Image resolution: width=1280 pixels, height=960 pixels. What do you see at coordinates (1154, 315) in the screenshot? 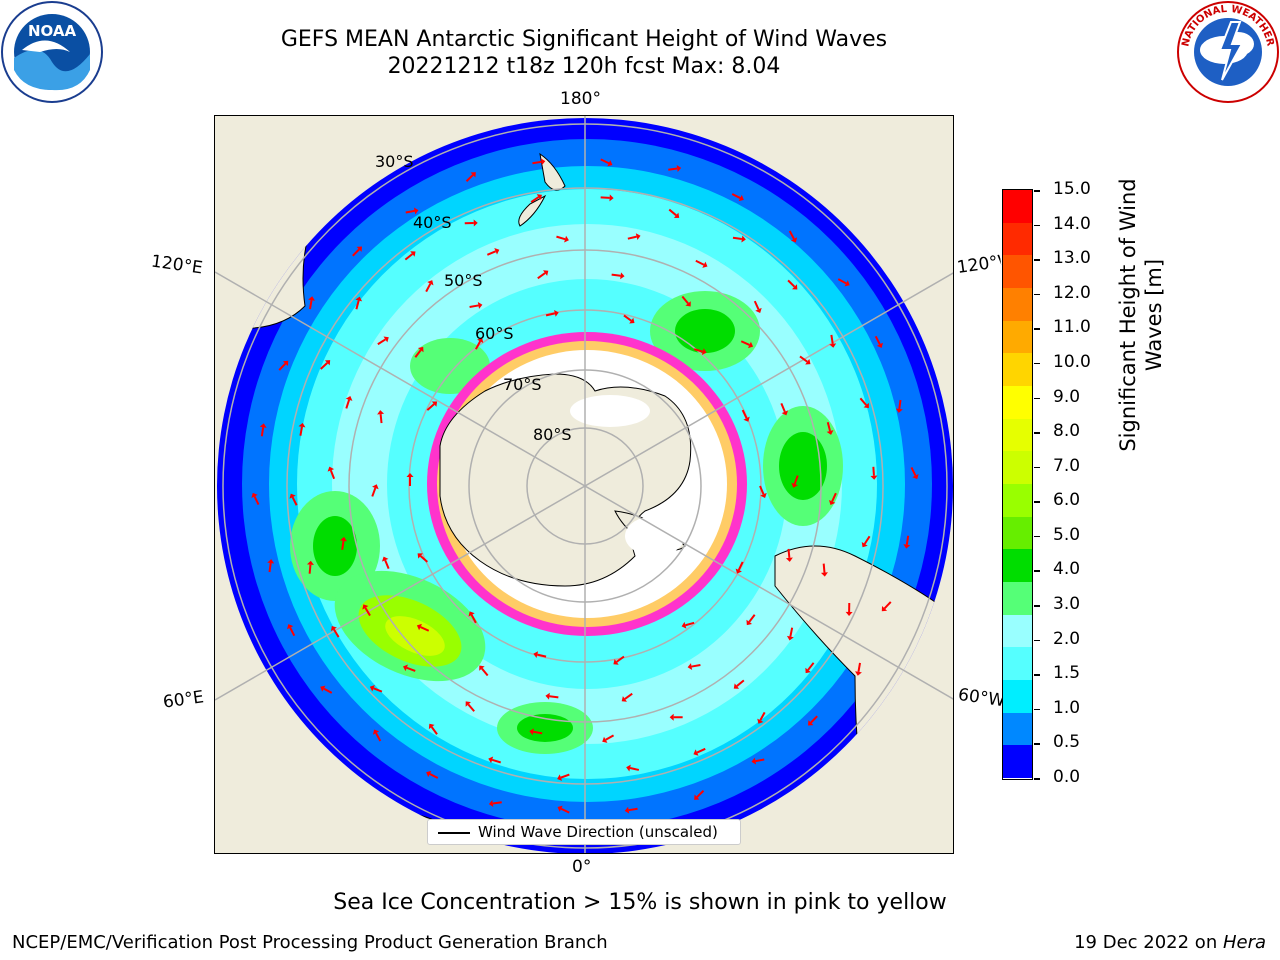
I see `colorbar-title-line2: Waves [m]` at bounding box center [1154, 315].